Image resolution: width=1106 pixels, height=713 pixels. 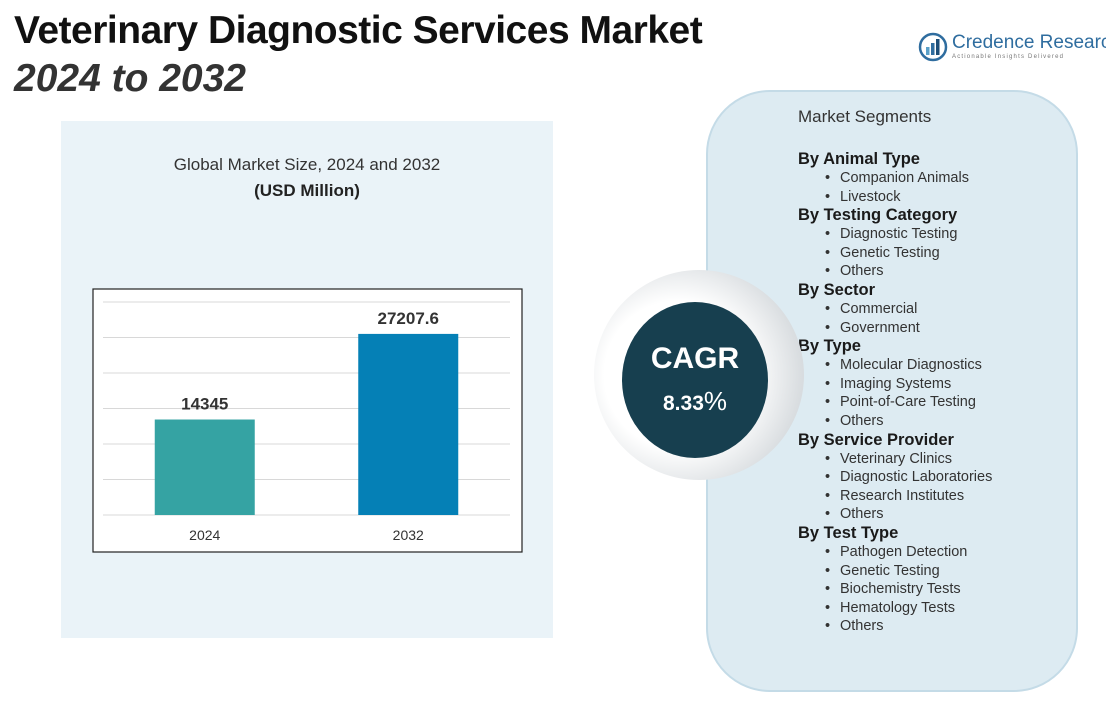 I want to click on cagr-number: 8.33, so click(x=683, y=403).